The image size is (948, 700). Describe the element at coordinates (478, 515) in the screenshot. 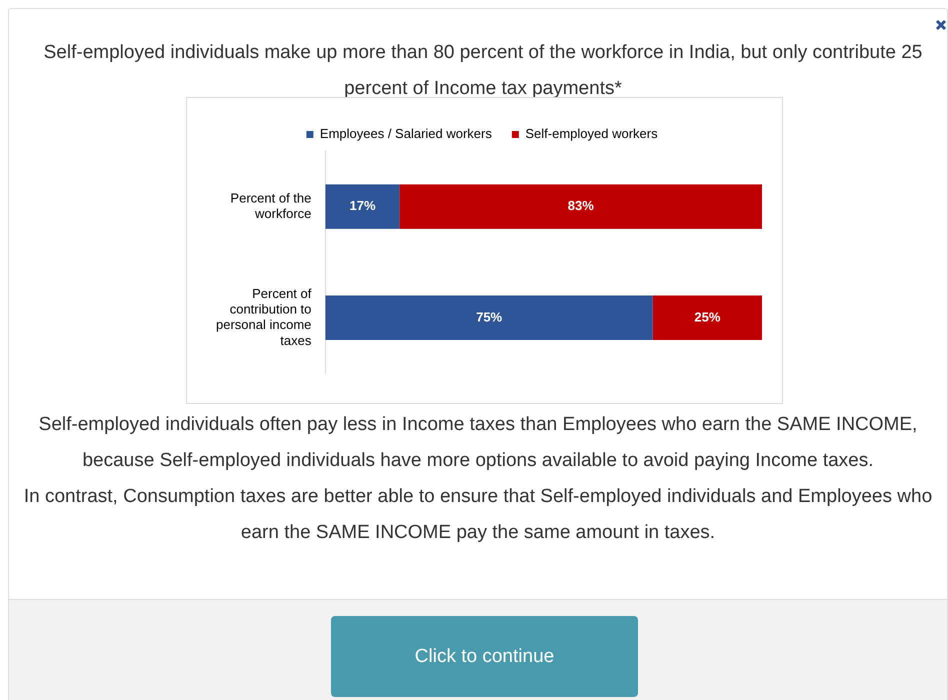

I see `text: In contrast, Consumption taxes are better able to ensure that Self-employed individuals and Employees who earn the SAME INCOME pay the same amount in taxes.` at that location.